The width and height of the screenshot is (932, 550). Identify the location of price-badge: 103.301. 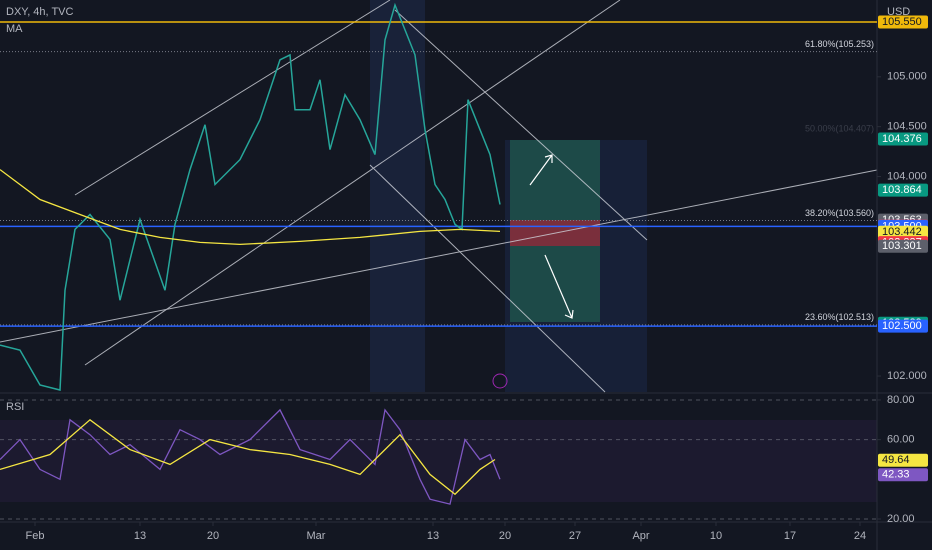
(903, 246).